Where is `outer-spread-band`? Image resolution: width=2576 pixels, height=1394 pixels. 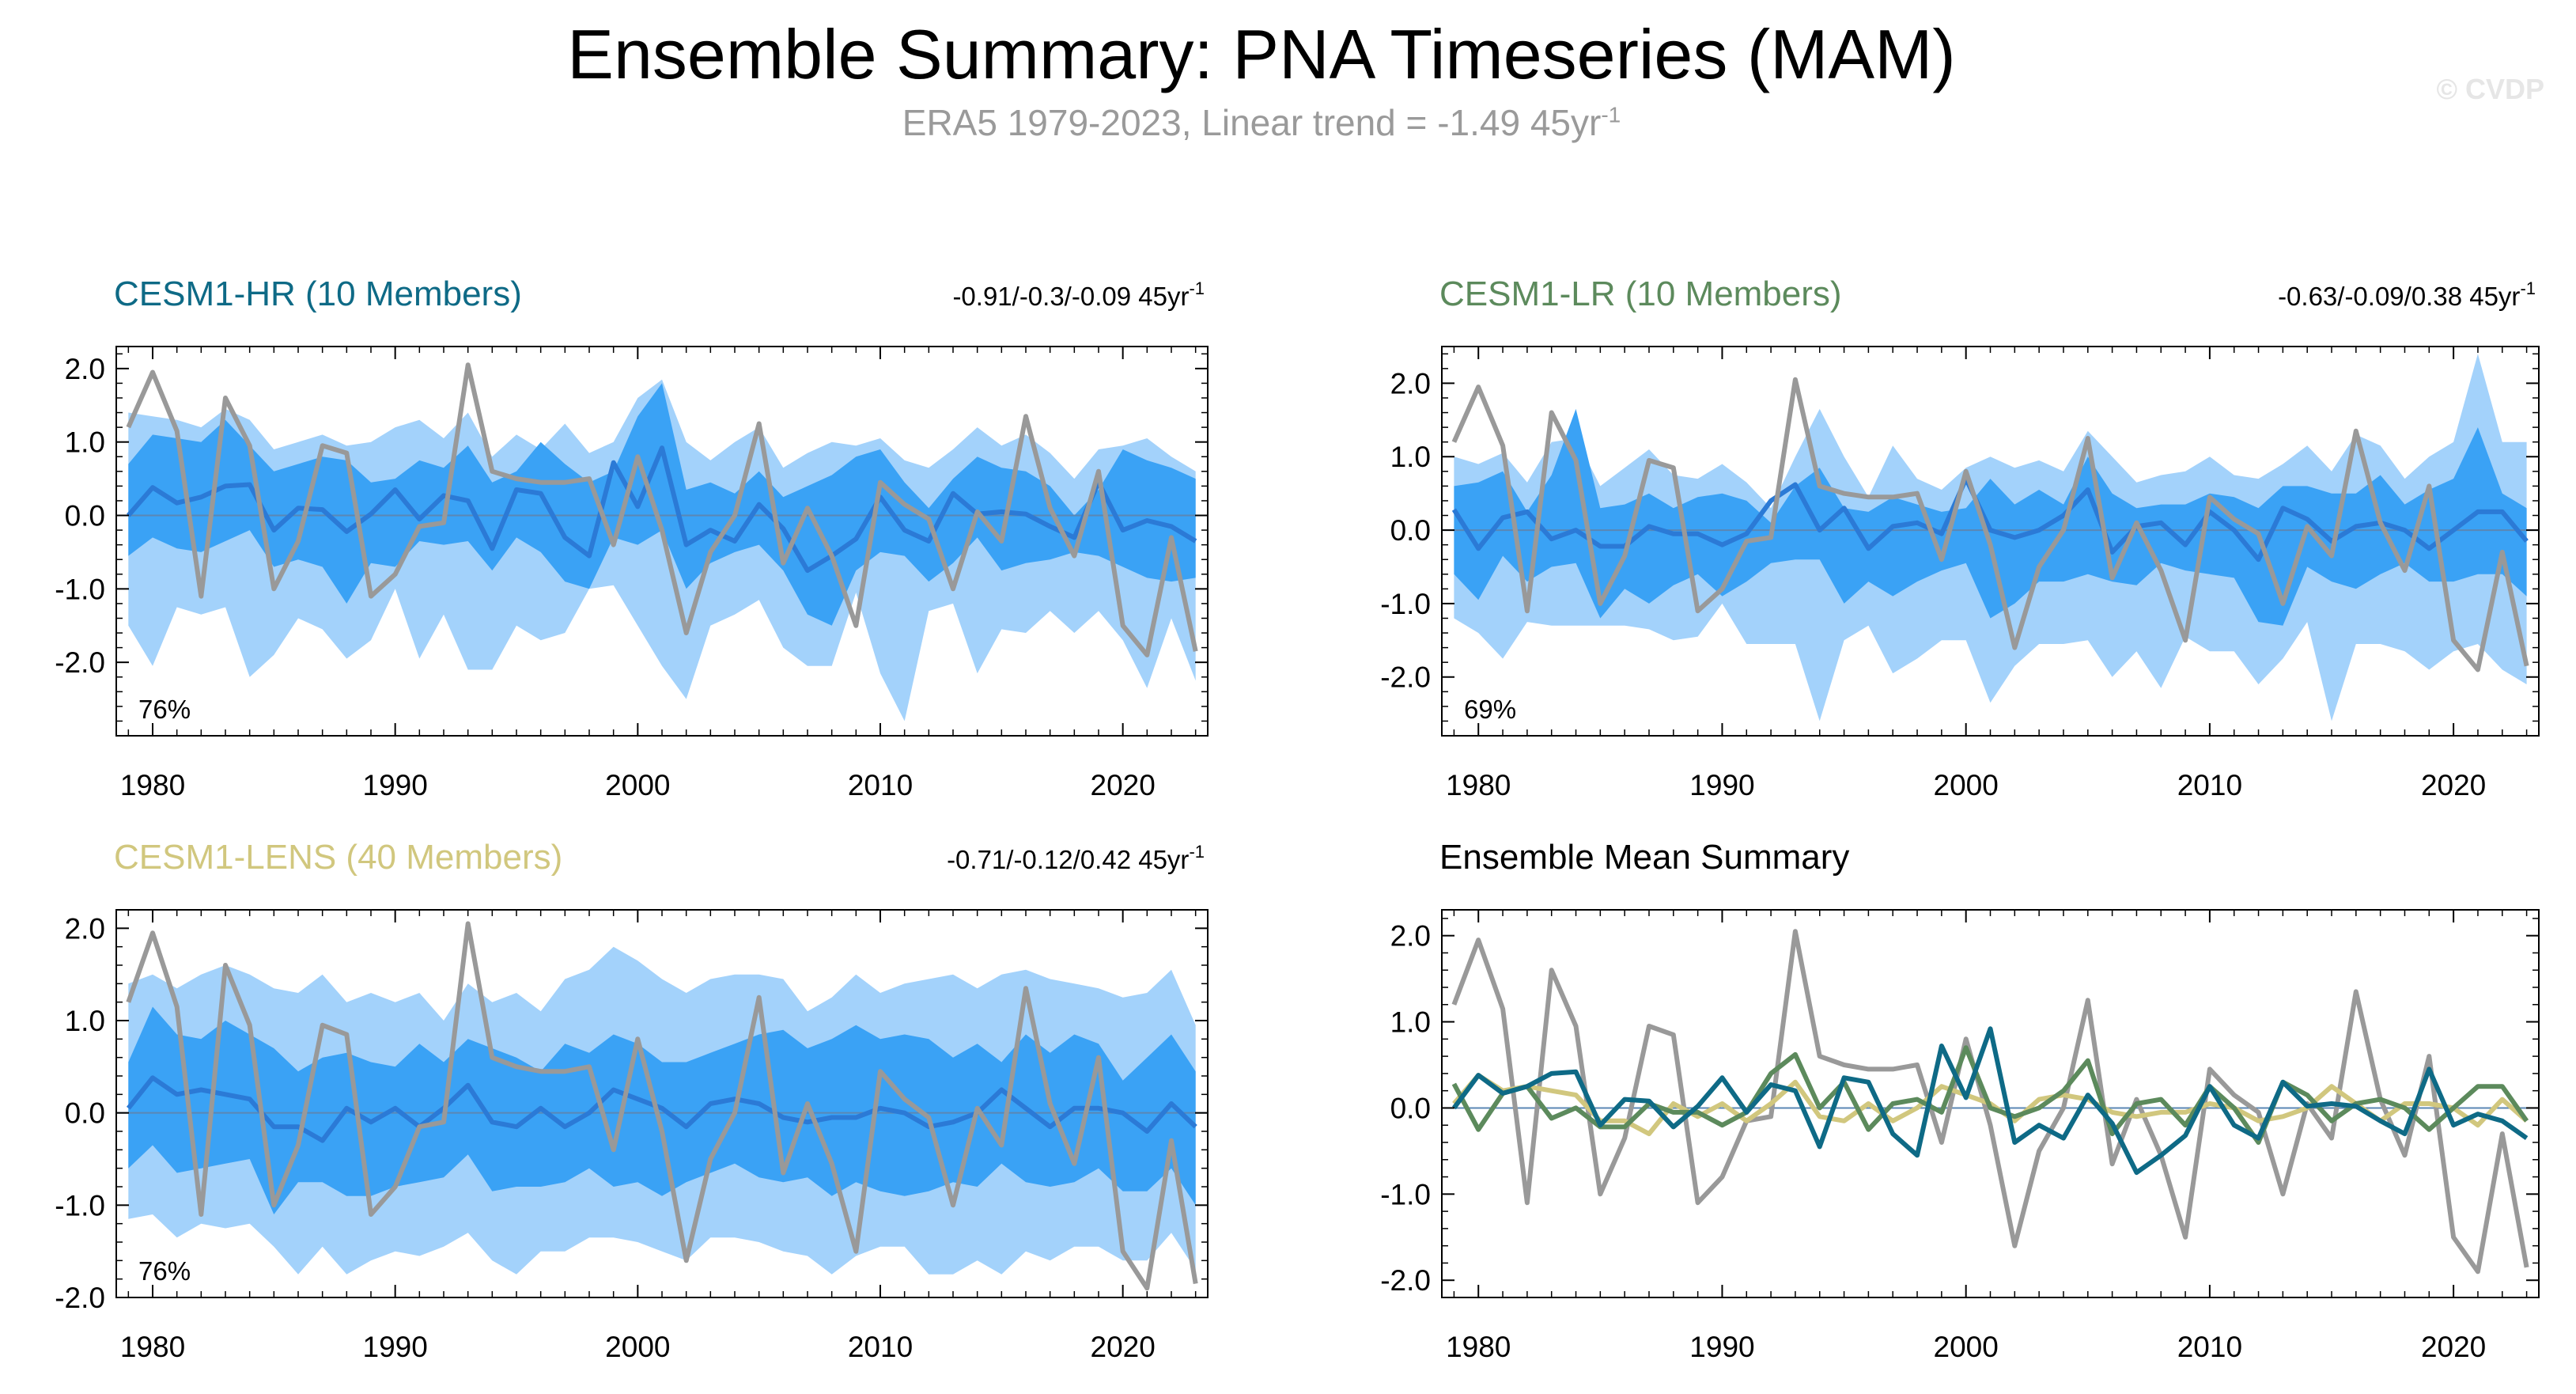 outer-spread-band is located at coordinates (662, 550).